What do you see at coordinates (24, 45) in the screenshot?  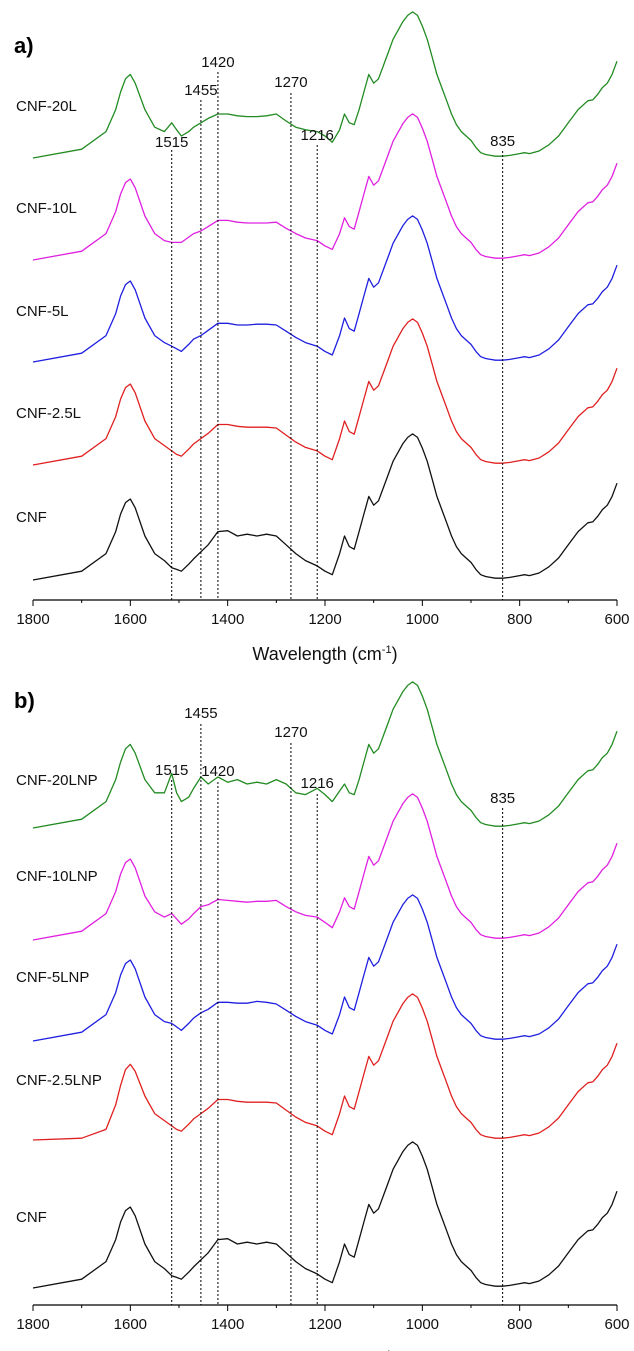 I see `panel-title: a)` at bounding box center [24, 45].